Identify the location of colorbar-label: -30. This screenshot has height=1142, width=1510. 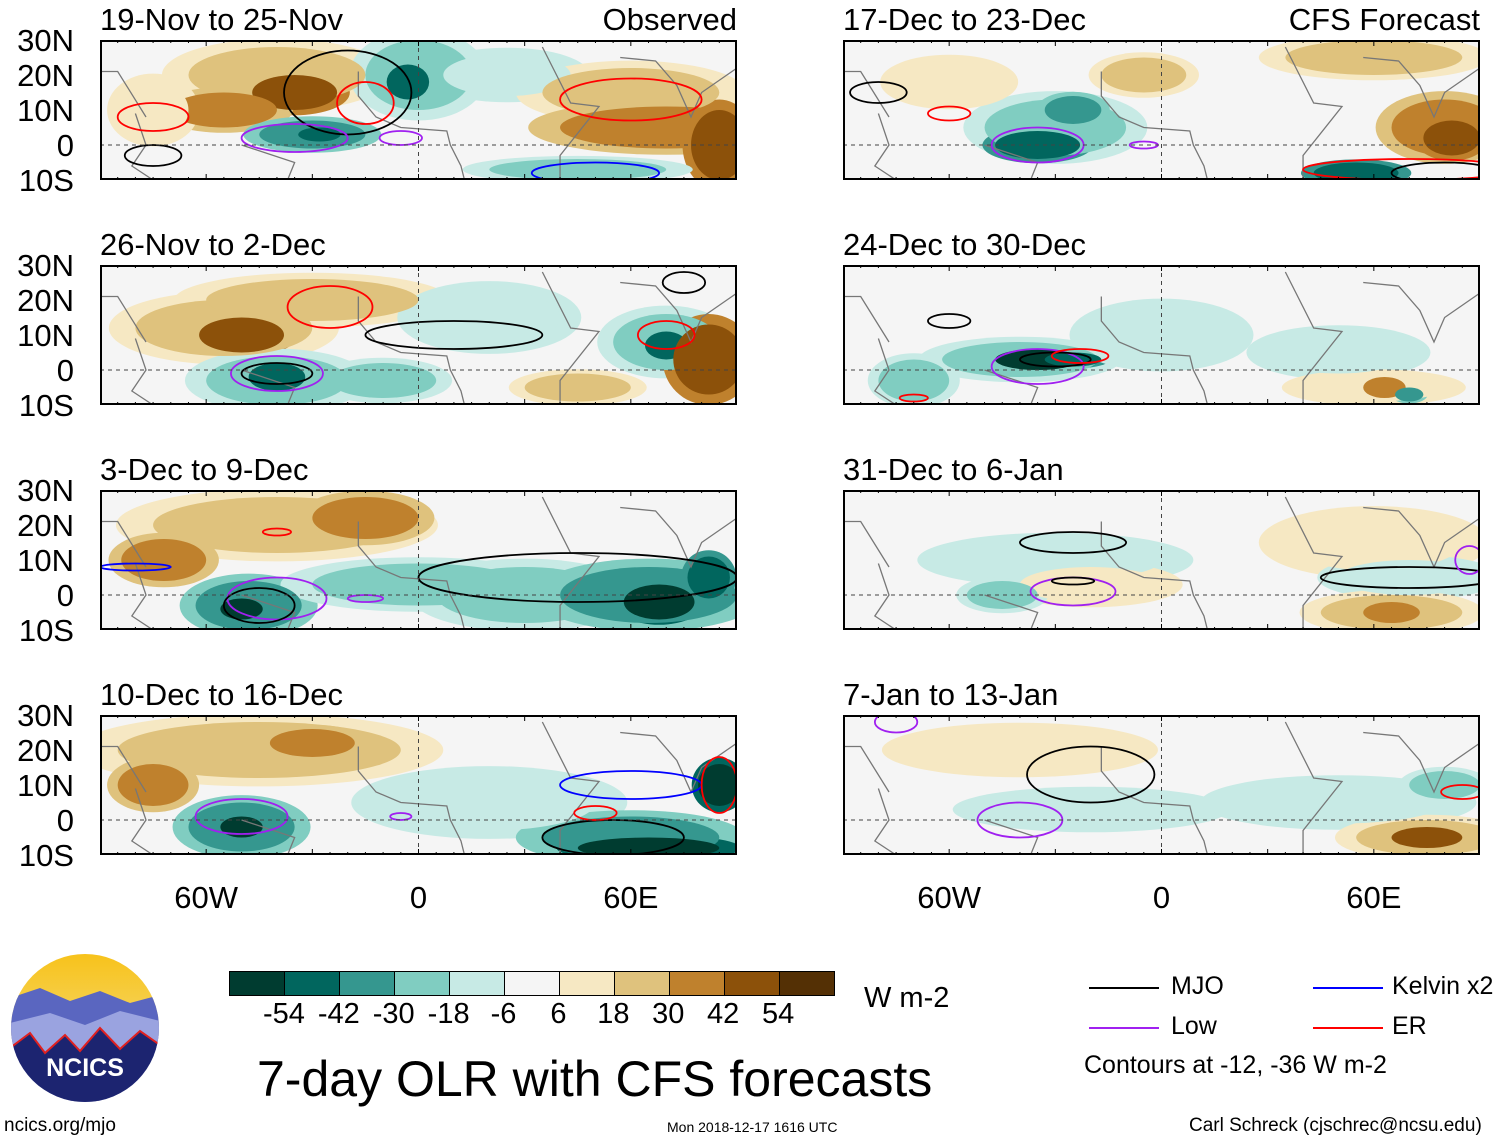
(393, 1014).